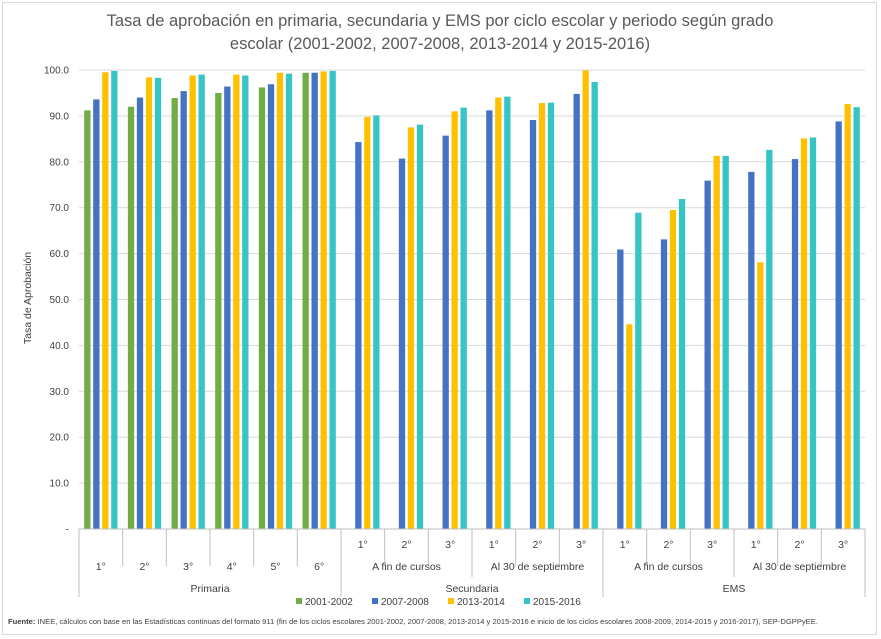 The height and width of the screenshot is (639, 881). I want to click on legend-label: 2015-2016, so click(557, 602).